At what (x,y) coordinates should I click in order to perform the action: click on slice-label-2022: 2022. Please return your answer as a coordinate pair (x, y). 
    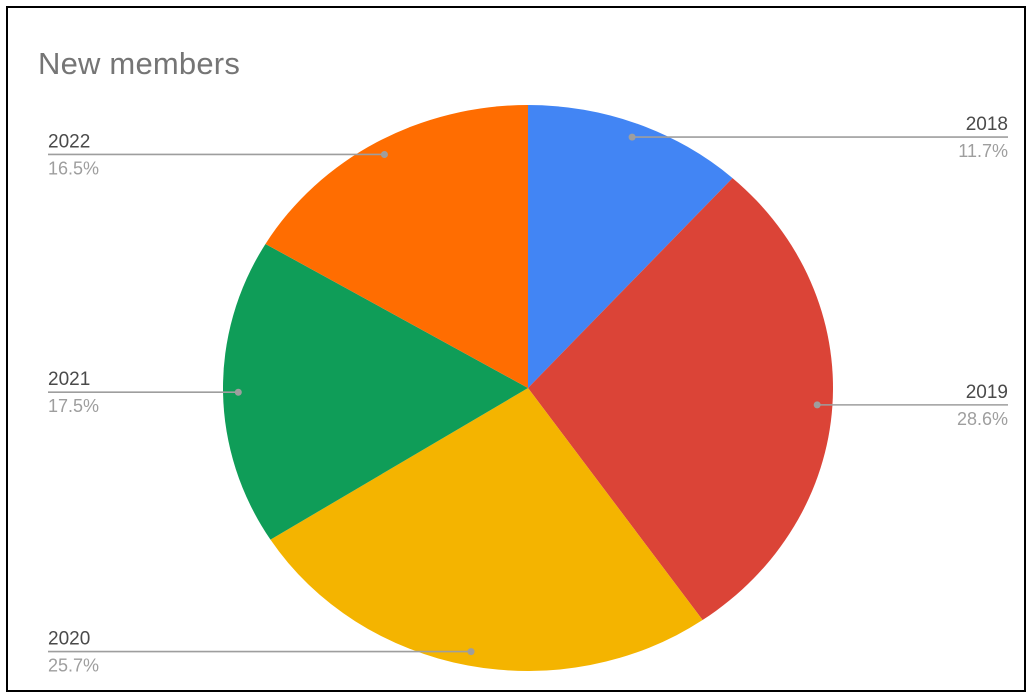
    Looking at the image, I should click on (69, 141).